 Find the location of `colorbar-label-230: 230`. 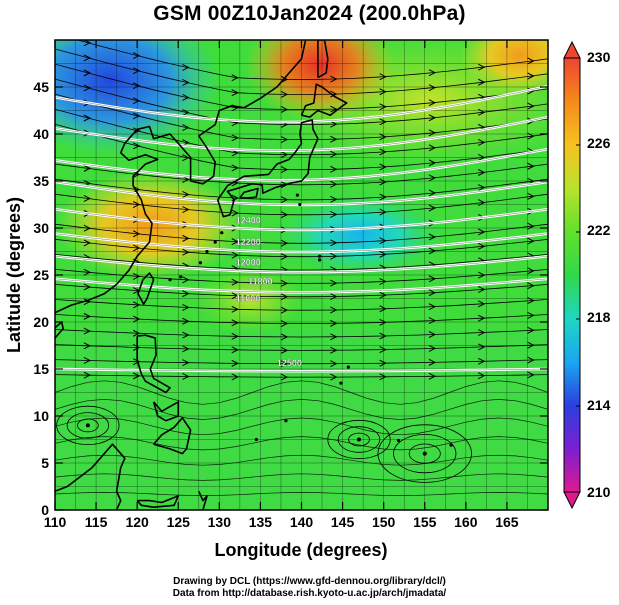

colorbar-label-230: 230 is located at coordinates (599, 57).